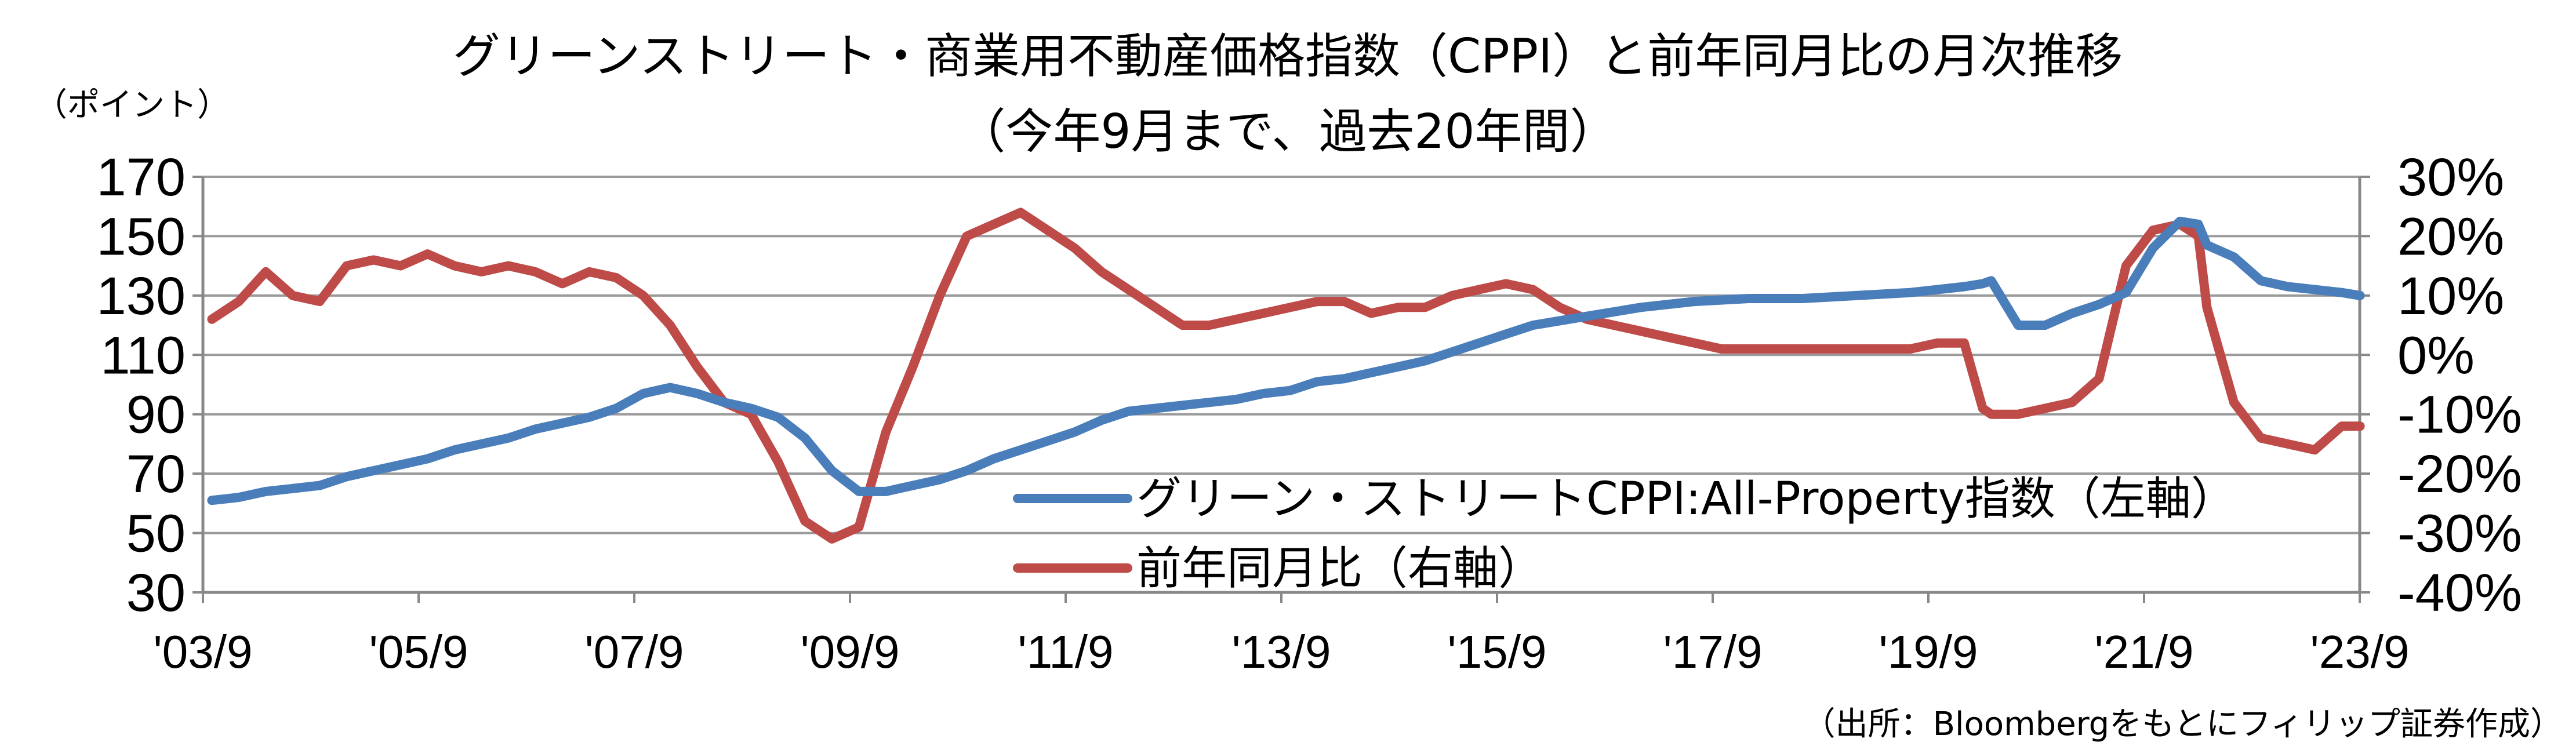  Describe the element at coordinates (2459, 533) in the screenshot. I see `y-right-tick-label: -30%` at that location.